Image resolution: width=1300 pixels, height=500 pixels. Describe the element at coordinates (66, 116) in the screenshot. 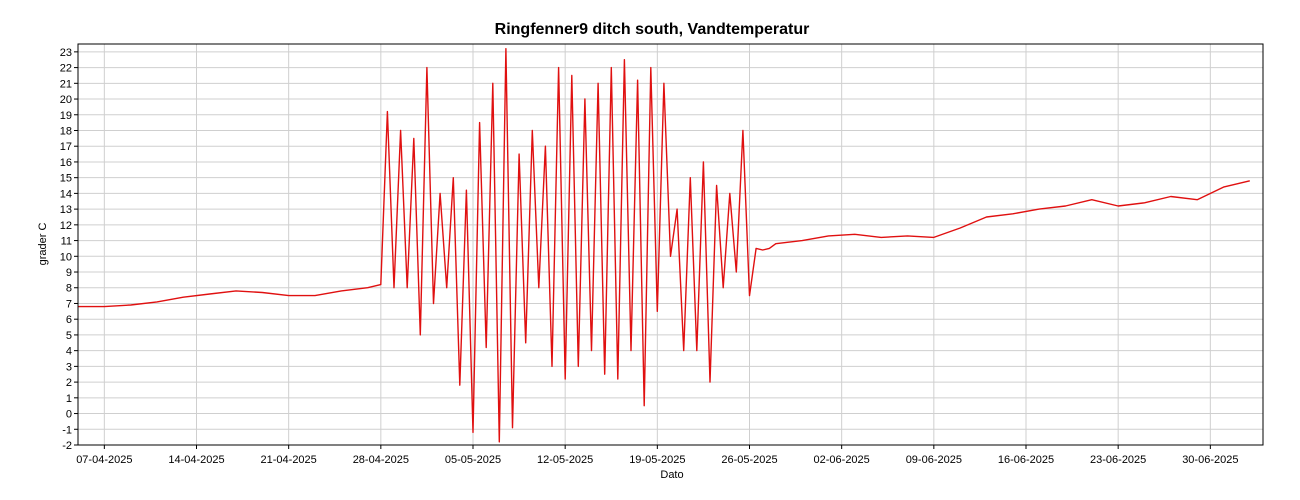

I see `y-tick-label: 19` at that location.